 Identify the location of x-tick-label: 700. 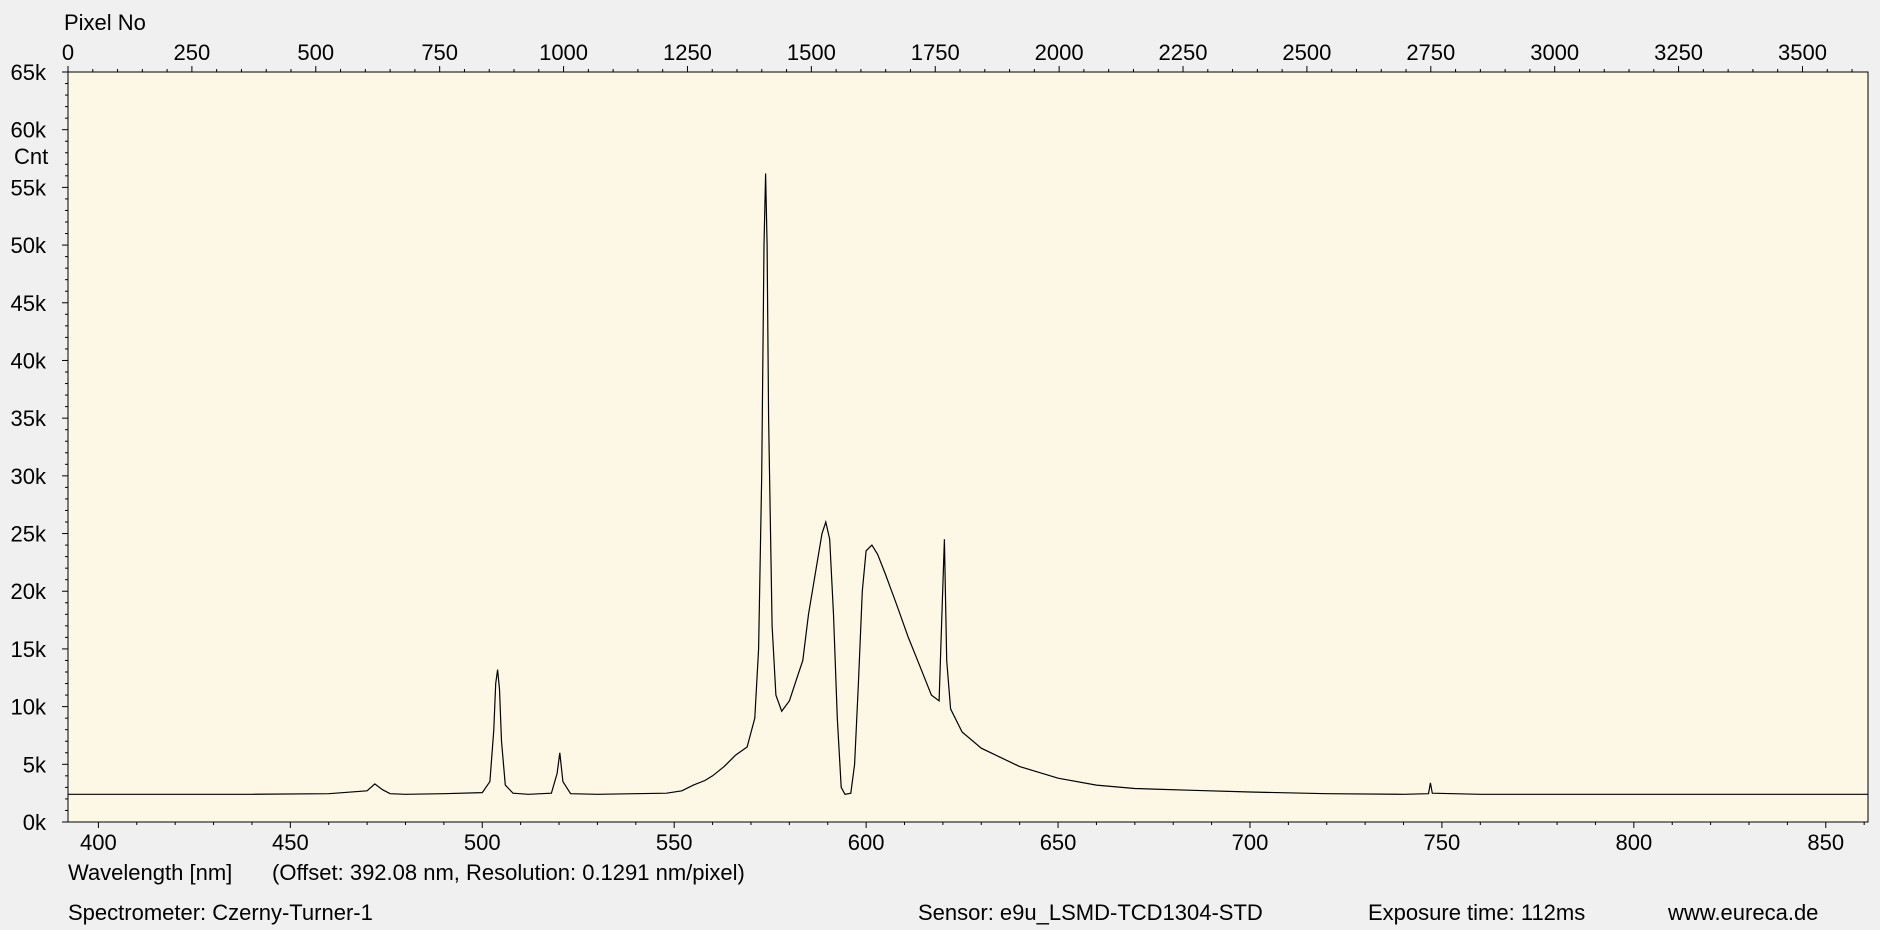
(1250, 842).